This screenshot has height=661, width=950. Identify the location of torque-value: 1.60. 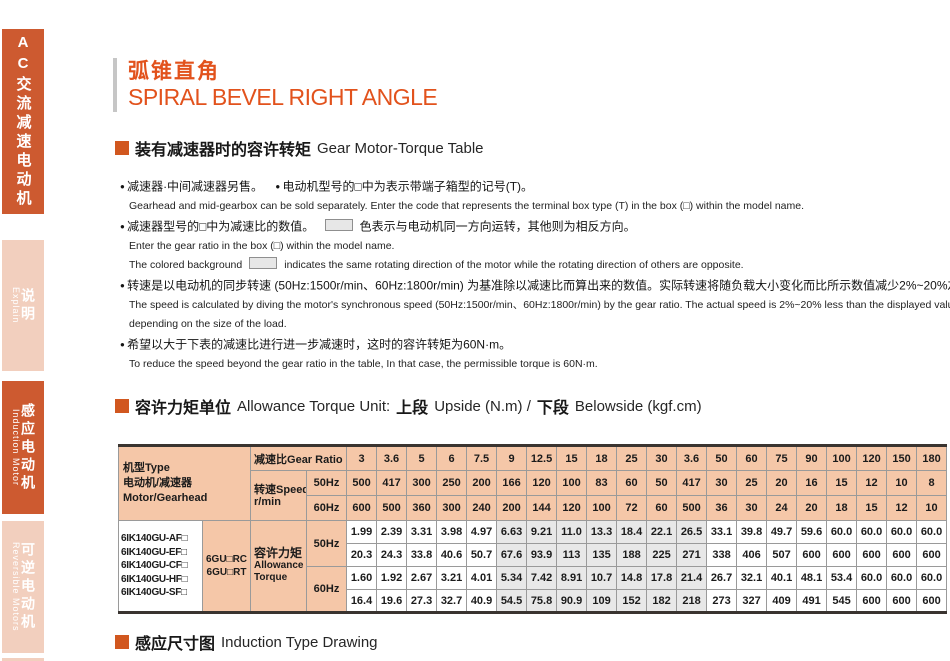
(362, 578).